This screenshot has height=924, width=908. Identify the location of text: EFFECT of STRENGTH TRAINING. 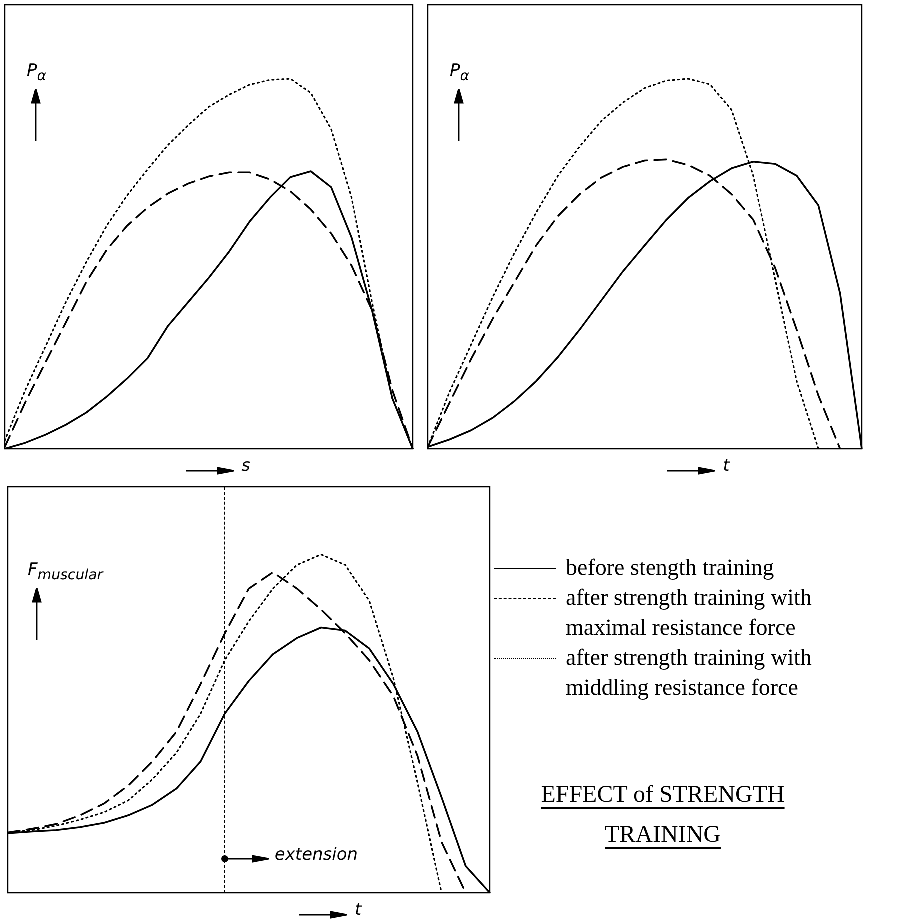
(663, 815).